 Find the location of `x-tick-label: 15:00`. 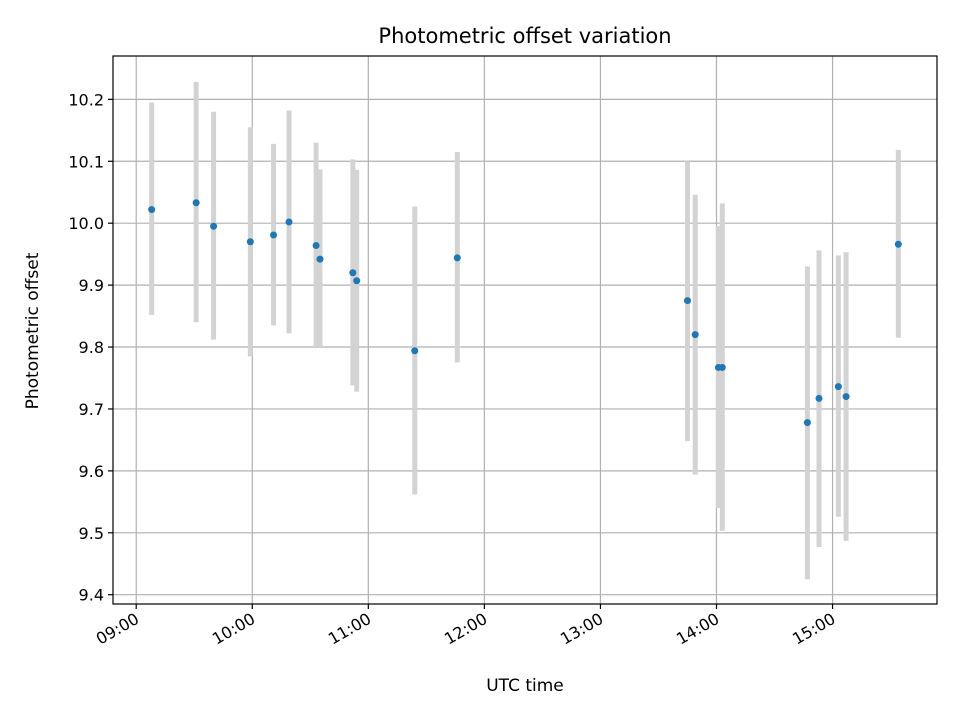

x-tick-label: 15:00 is located at coordinates (813, 629).